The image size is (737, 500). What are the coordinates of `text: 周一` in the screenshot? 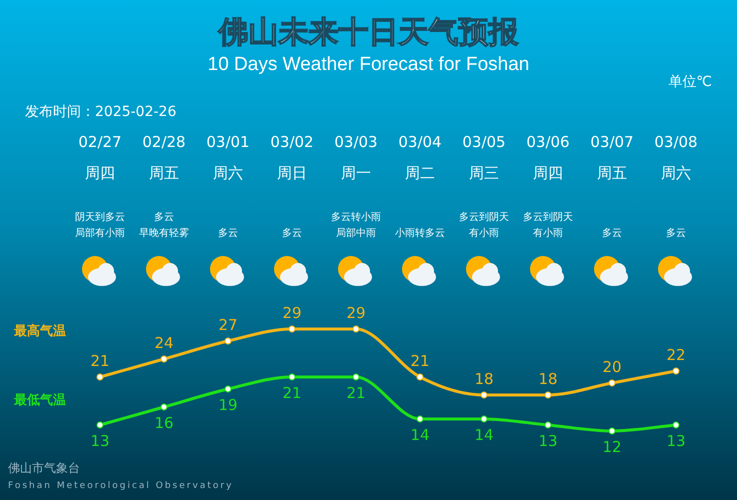 It's located at (356, 173).